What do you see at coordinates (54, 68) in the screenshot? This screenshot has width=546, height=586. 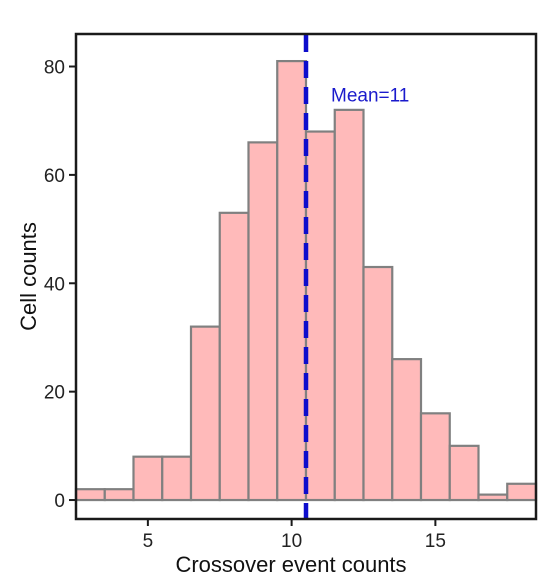 I see `y-tick-label: 80` at bounding box center [54, 68].